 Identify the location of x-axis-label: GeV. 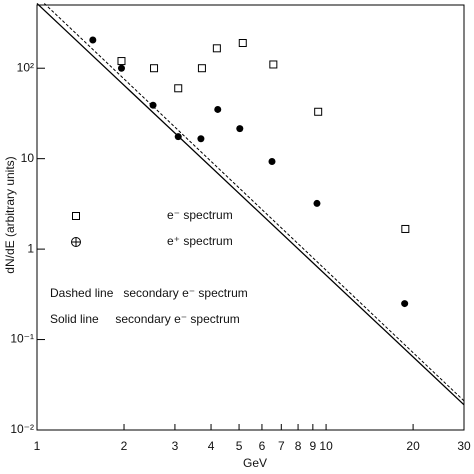
(255, 463).